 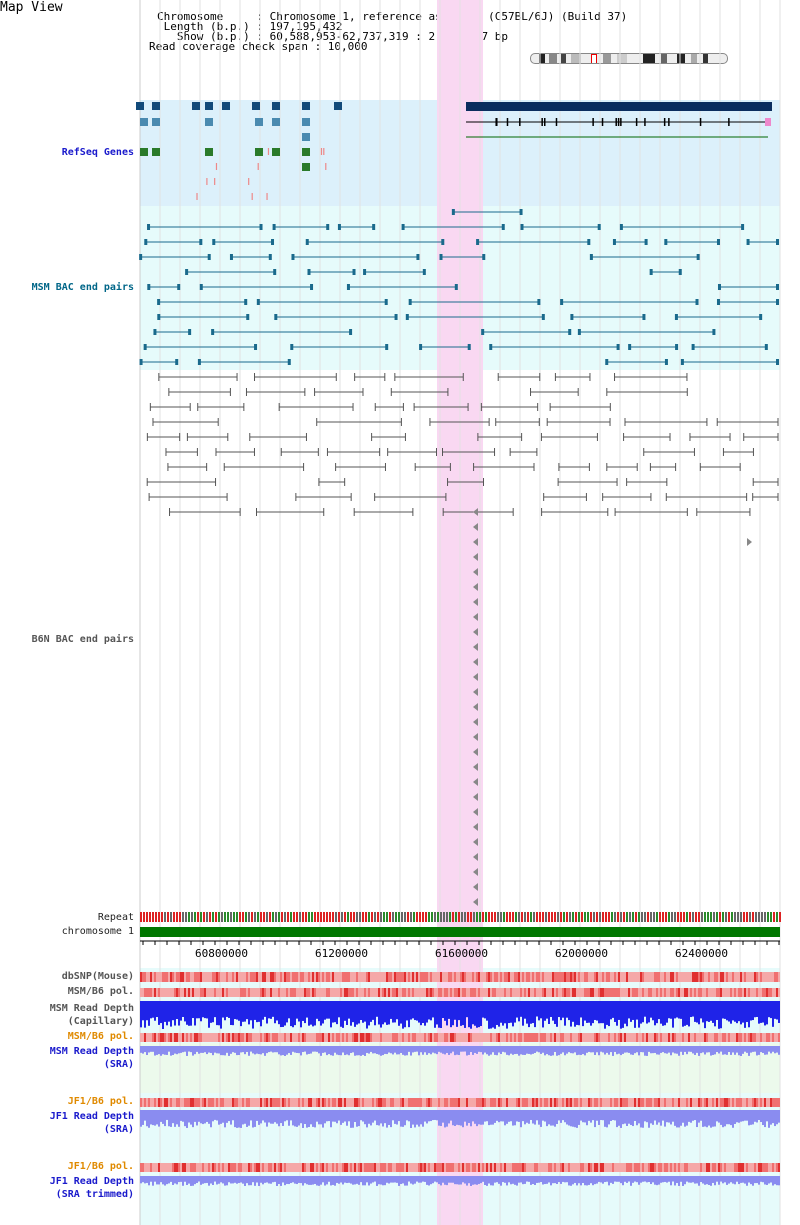 What do you see at coordinates (100, 991) in the screenshot?
I see `track-label-msm-b6-pol: MSM/B6 pol.` at bounding box center [100, 991].